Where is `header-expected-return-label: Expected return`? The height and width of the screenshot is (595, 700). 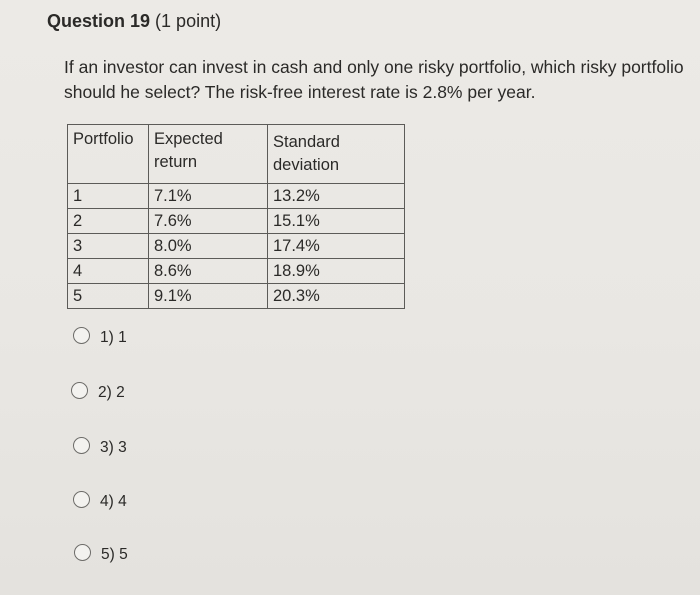 header-expected-return-label: Expected return is located at coordinates (188, 150).